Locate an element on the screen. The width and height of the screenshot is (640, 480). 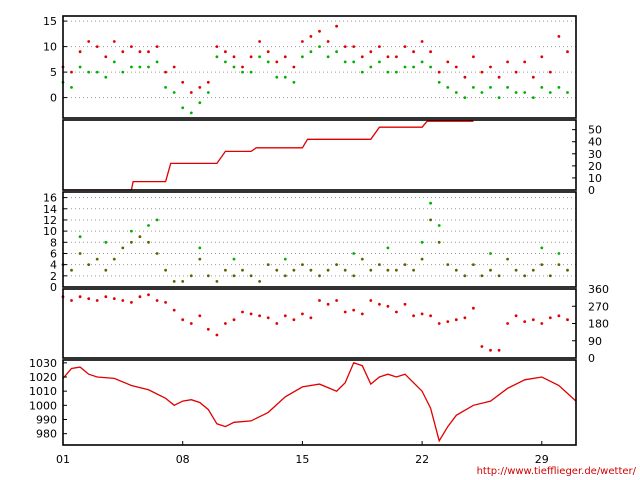
credit-link: http://www.tiefflieger.de/wetter/ is located at coordinates (557, 471).